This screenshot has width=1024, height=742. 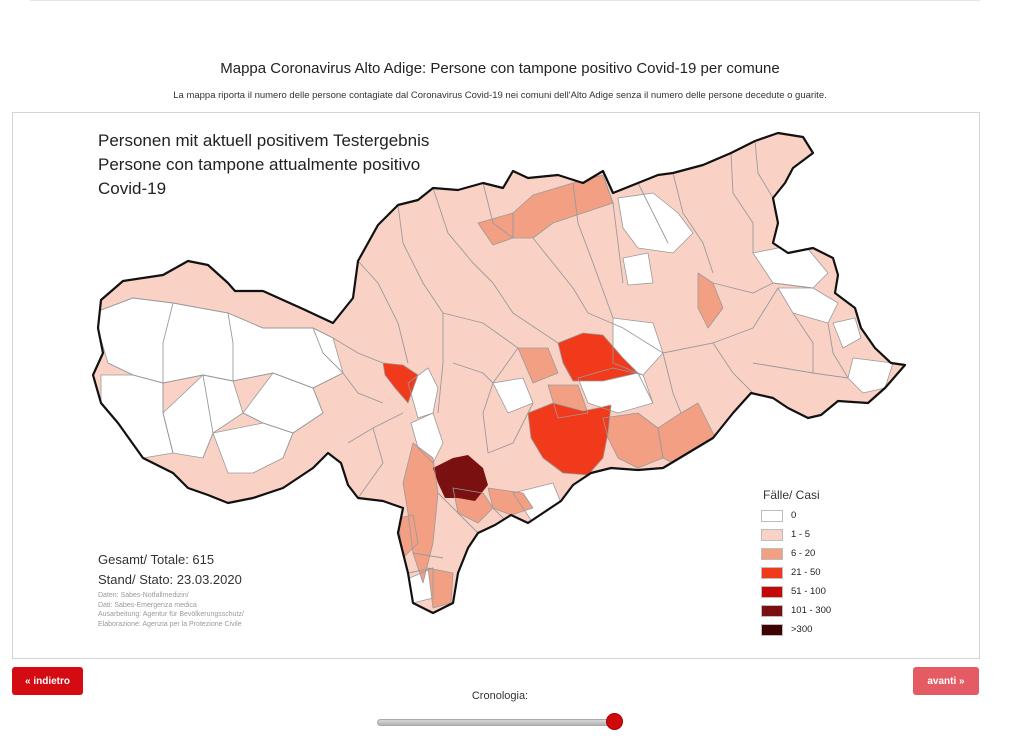 I want to click on legend-item: 21 - 50, so click(x=796, y=572).